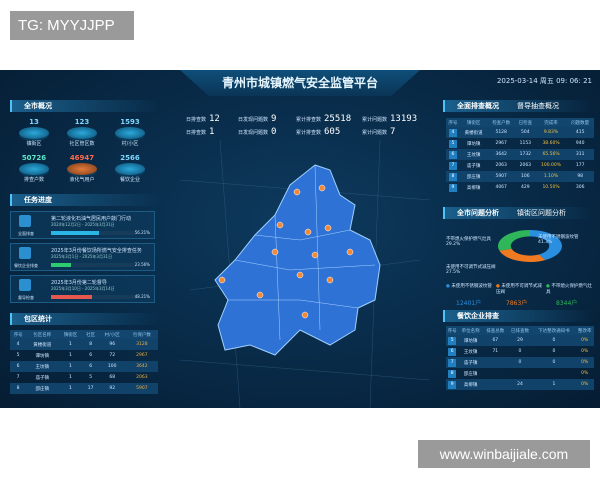 Image resolution: width=600 pixels, height=480 pixels. What do you see at coordinates (525, 143) in the screenshot?
I see `table-cell: 1153` at bounding box center [525, 143].